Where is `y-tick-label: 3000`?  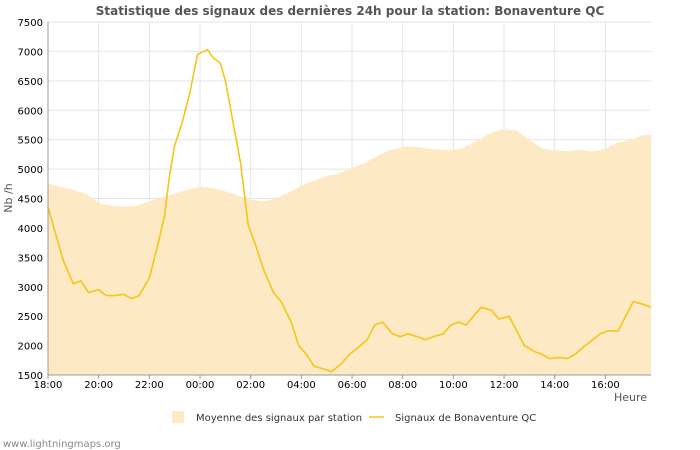
y-tick-label: 3000 is located at coordinates (30, 288).